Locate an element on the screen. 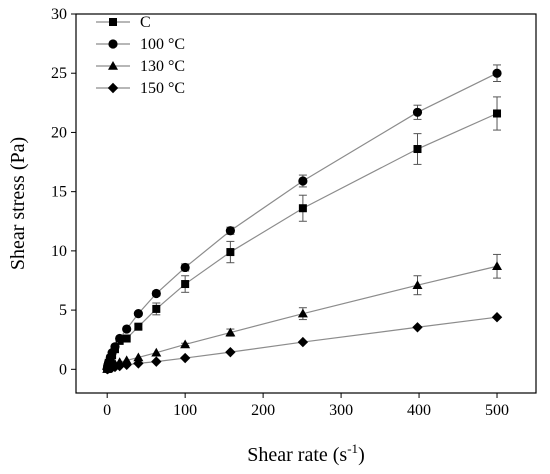  x-tick-label: 100 is located at coordinates (185, 410).